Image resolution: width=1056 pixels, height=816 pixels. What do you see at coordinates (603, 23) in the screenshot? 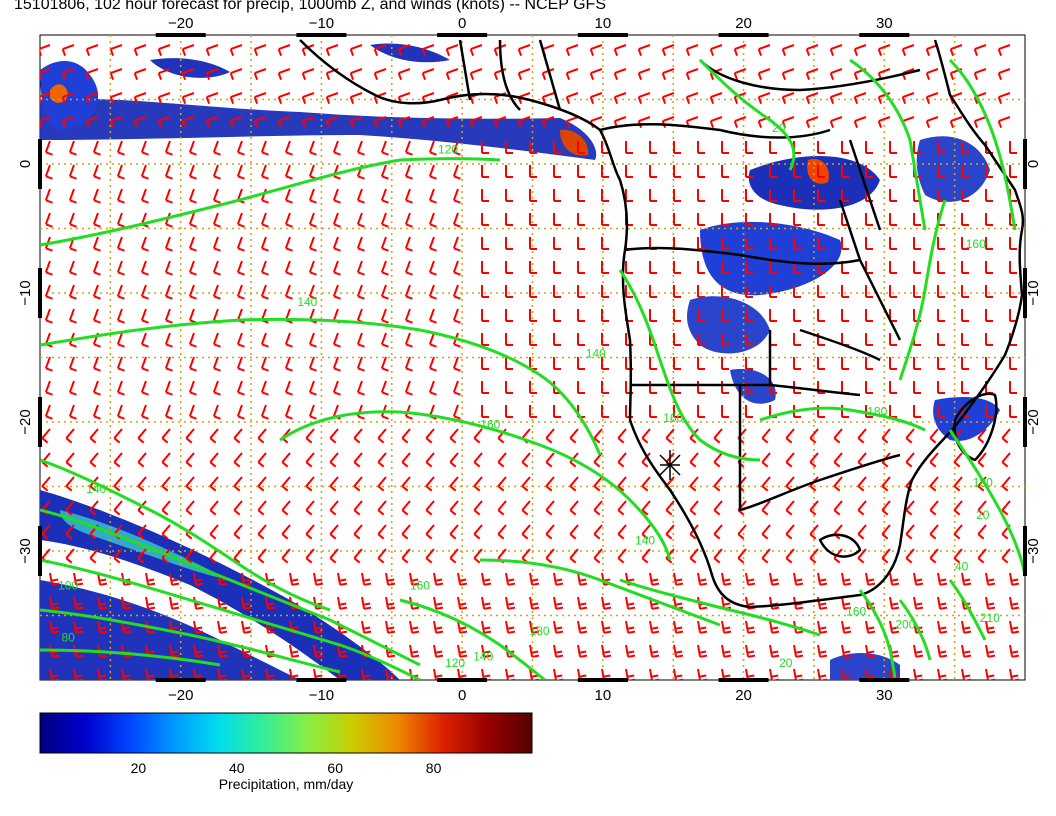
I see `top-lon-tick-label: 10` at bounding box center [603, 23].